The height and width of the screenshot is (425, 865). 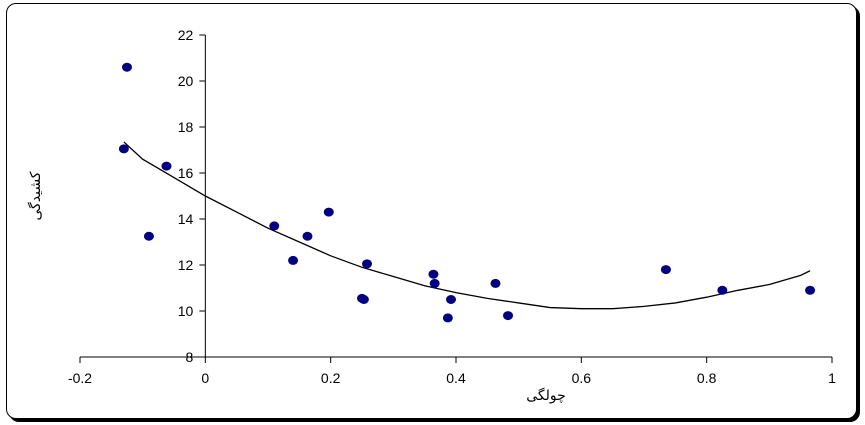 What do you see at coordinates (832, 378) in the screenshot?
I see `x-tick-label: 1` at bounding box center [832, 378].